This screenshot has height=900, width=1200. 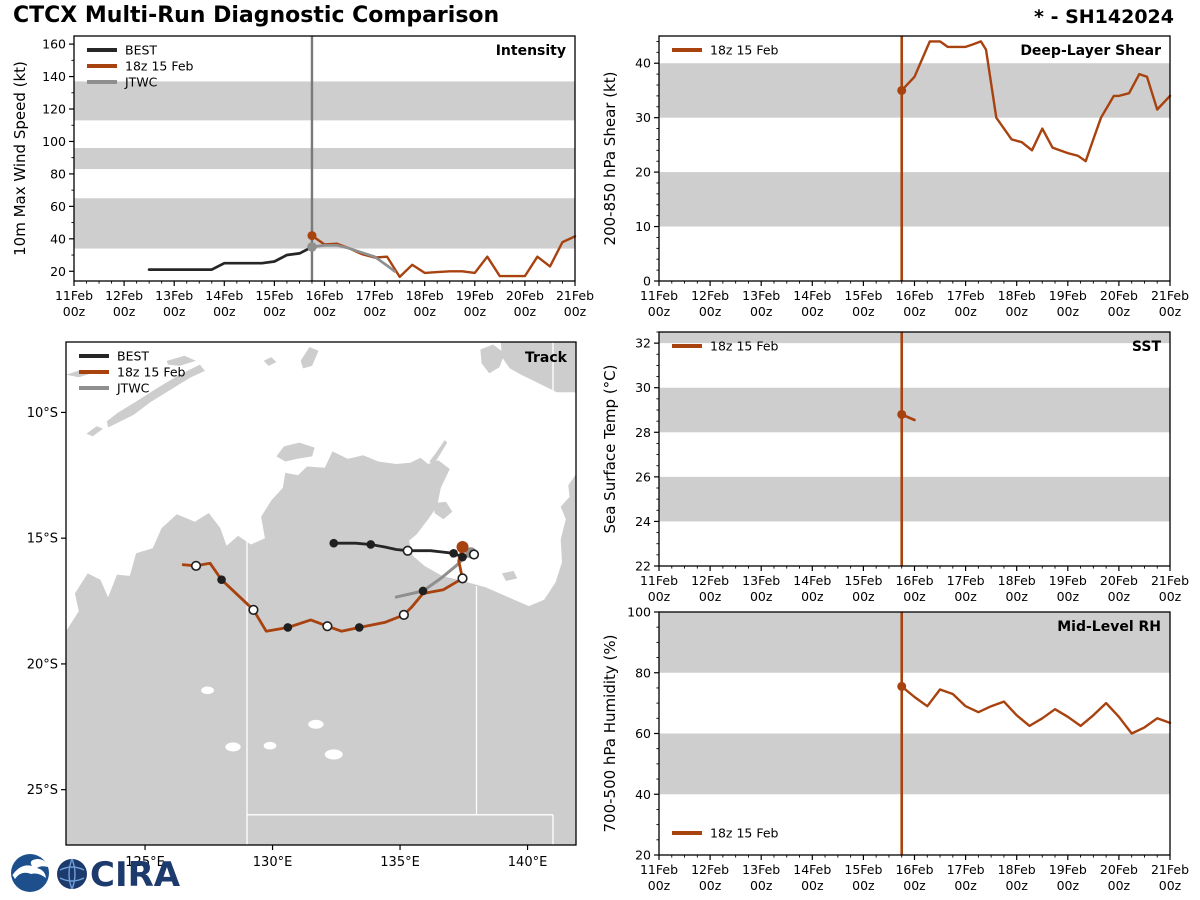 What do you see at coordinates (643, 476) in the screenshot?
I see `y-tick-label: 26` at bounding box center [643, 476].